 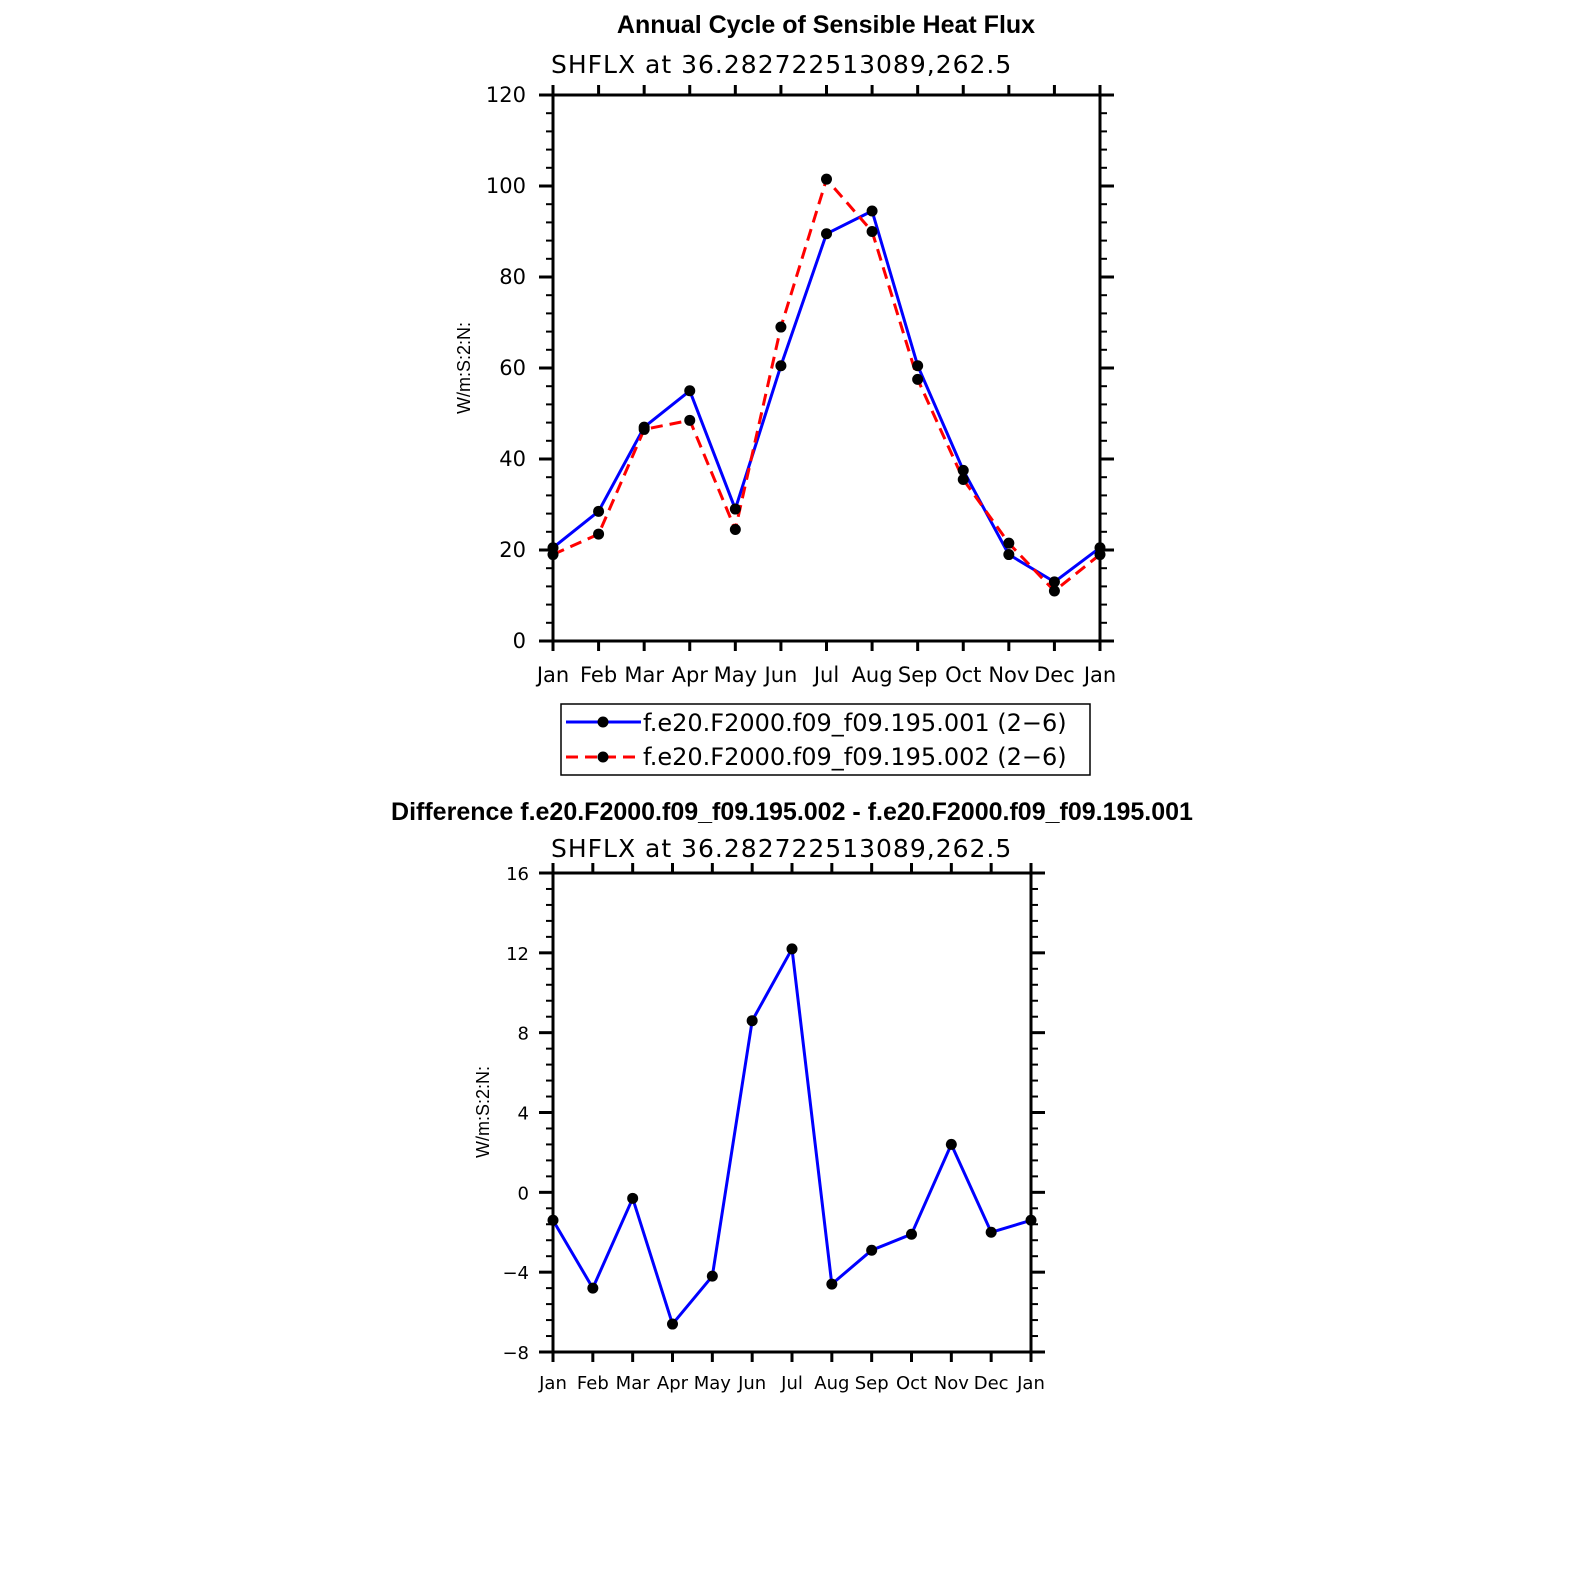 What do you see at coordinates (506, 95) in the screenshot?
I see `y-tick-label: 120` at bounding box center [506, 95].